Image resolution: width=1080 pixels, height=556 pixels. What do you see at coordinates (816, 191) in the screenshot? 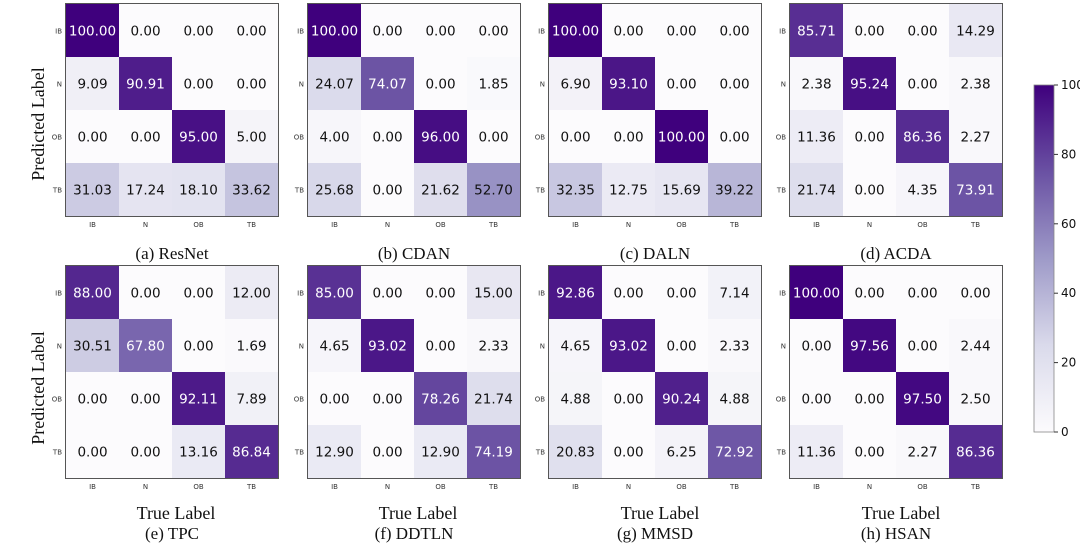
I see `cell-value-label: 21.74` at bounding box center [816, 191].